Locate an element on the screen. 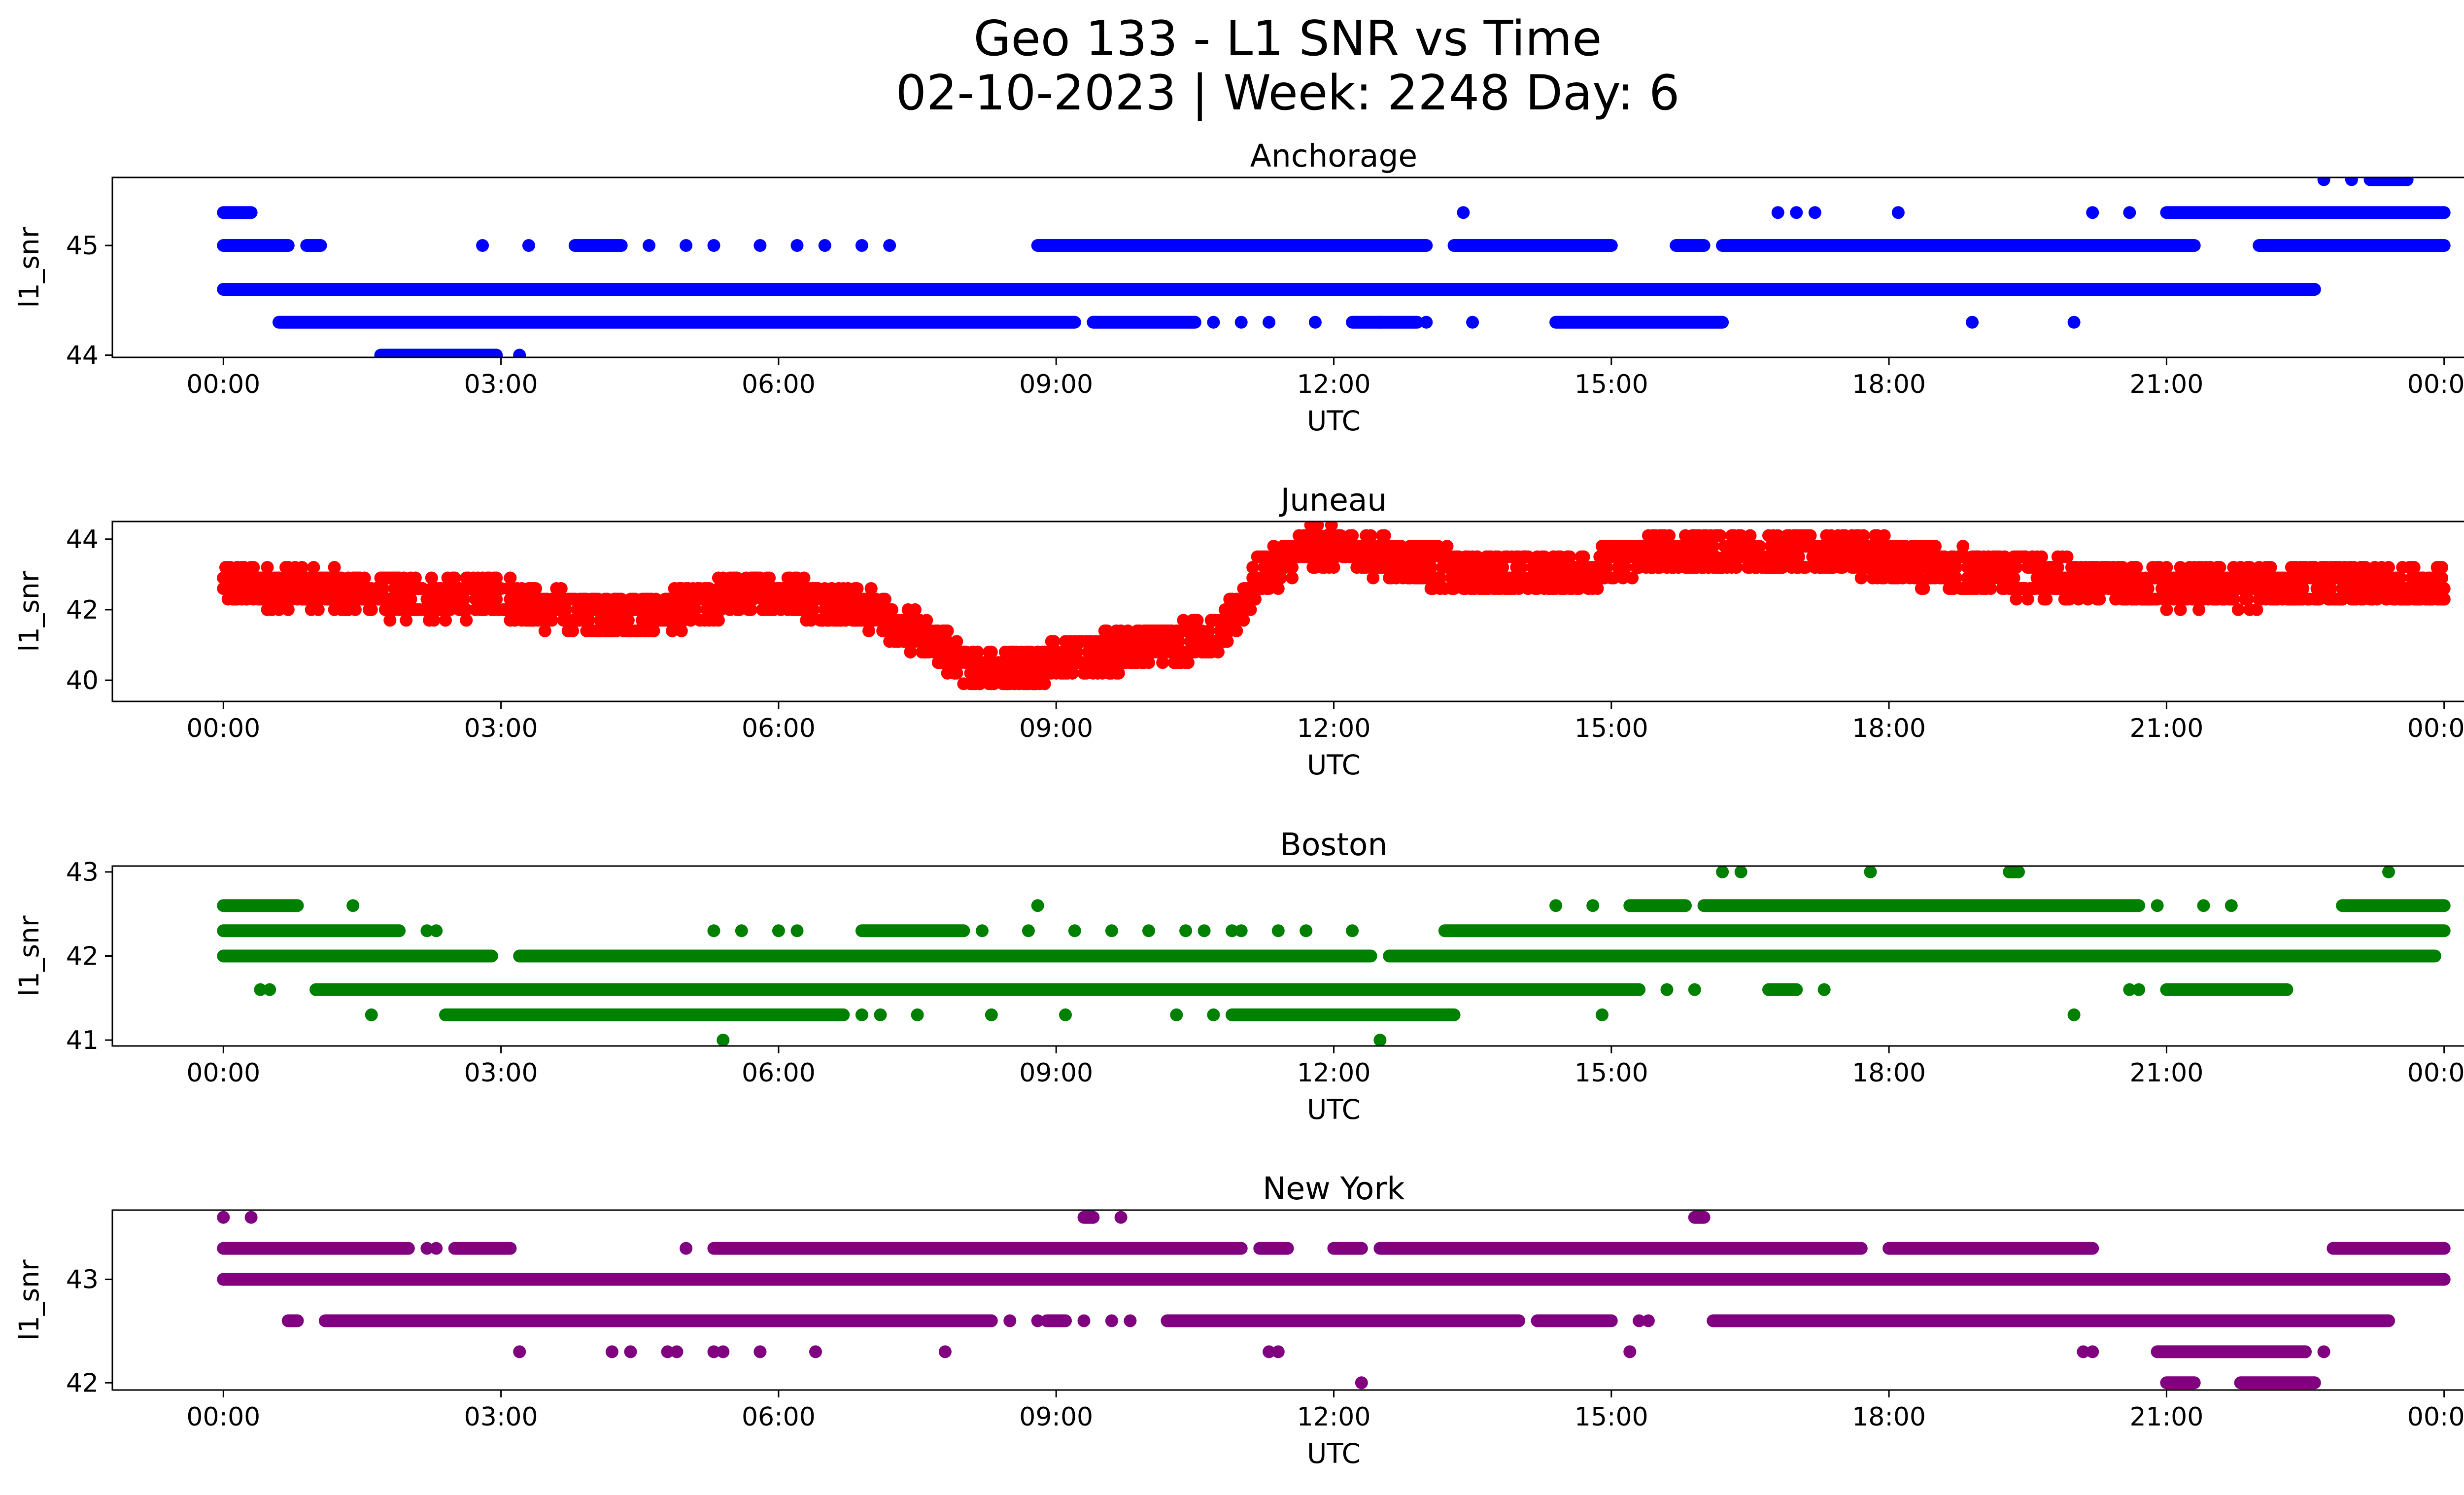  x-tick-label: 06:00 is located at coordinates (779, 1073).